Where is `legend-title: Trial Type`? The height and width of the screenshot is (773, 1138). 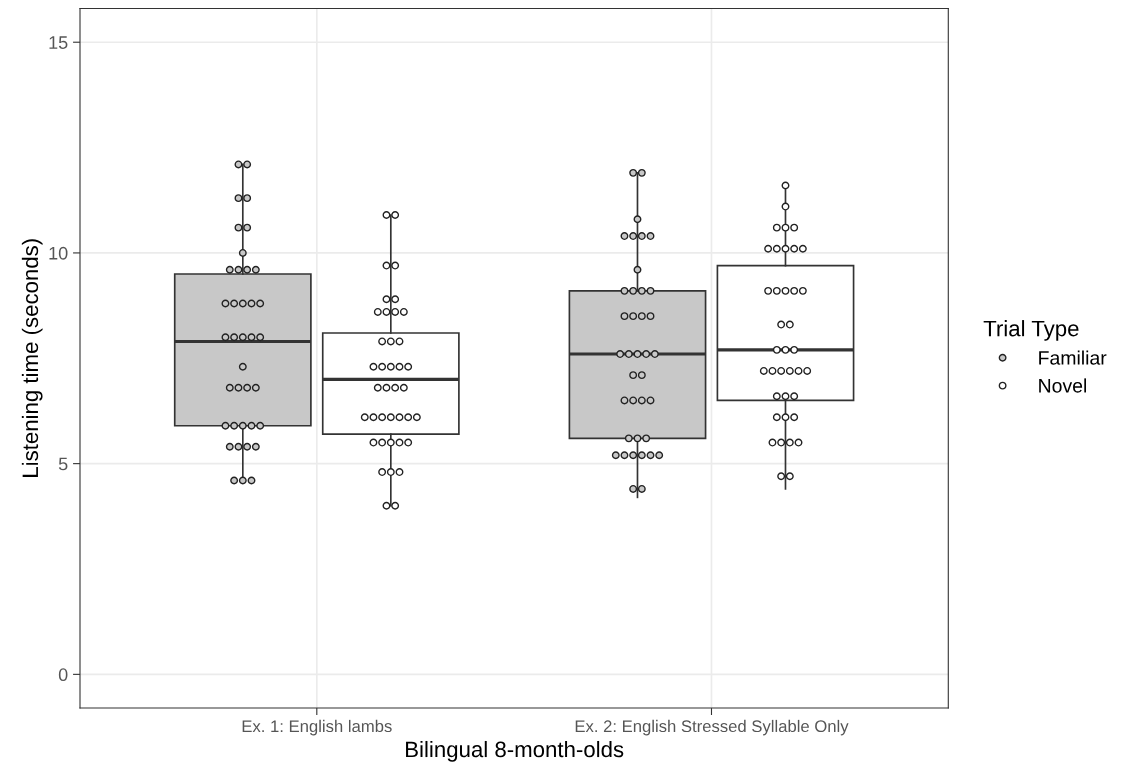
legend-title: Trial Type is located at coordinates (1031, 330).